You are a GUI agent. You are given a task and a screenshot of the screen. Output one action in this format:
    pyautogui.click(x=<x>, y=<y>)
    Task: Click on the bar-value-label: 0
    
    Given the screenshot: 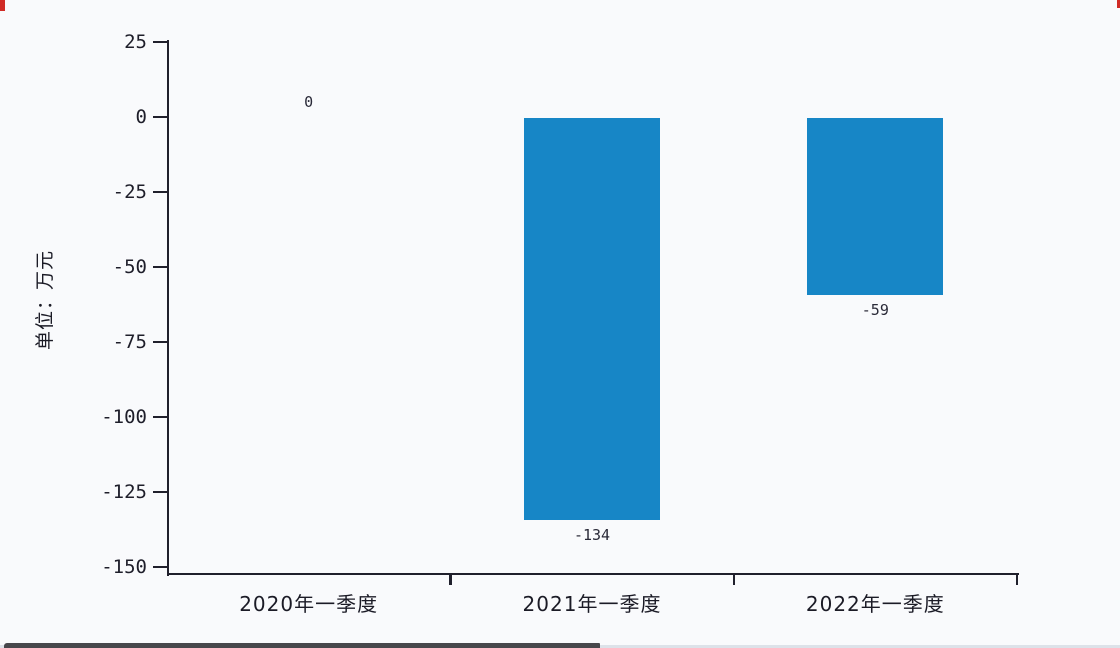 What is the action you would take?
    pyautogui.click(x=309, y=102)
    